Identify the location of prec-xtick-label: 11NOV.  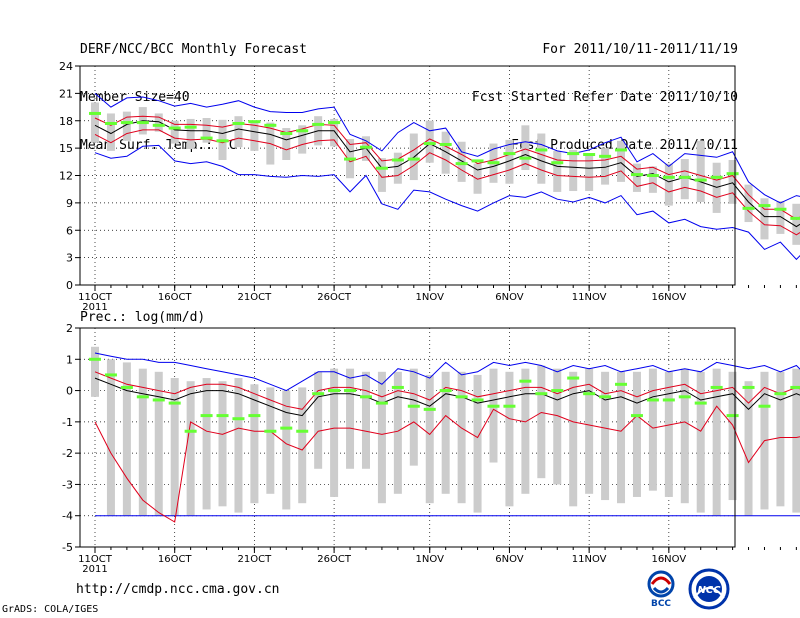
(589, 559).